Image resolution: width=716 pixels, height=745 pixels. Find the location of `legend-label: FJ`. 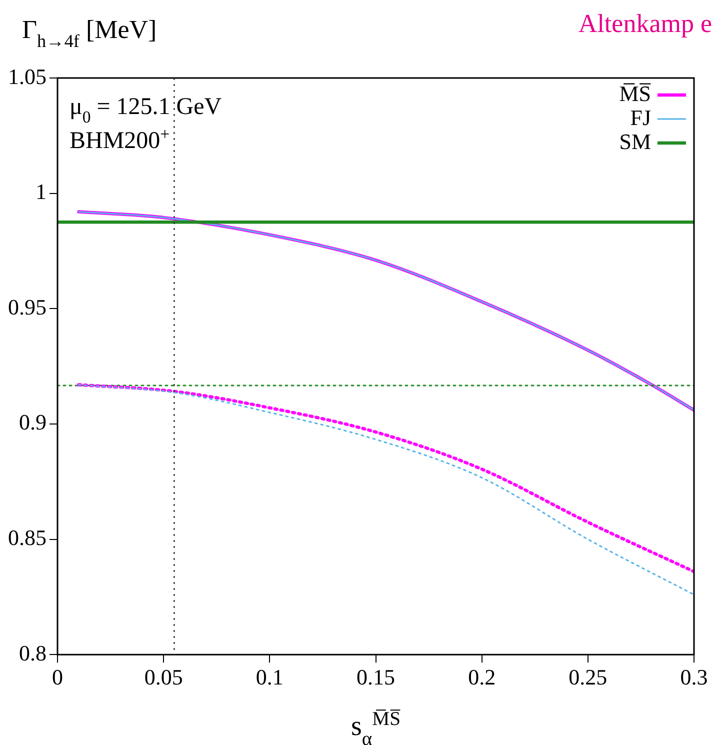

legend-label: FJ is located at coordinates (641, 117).